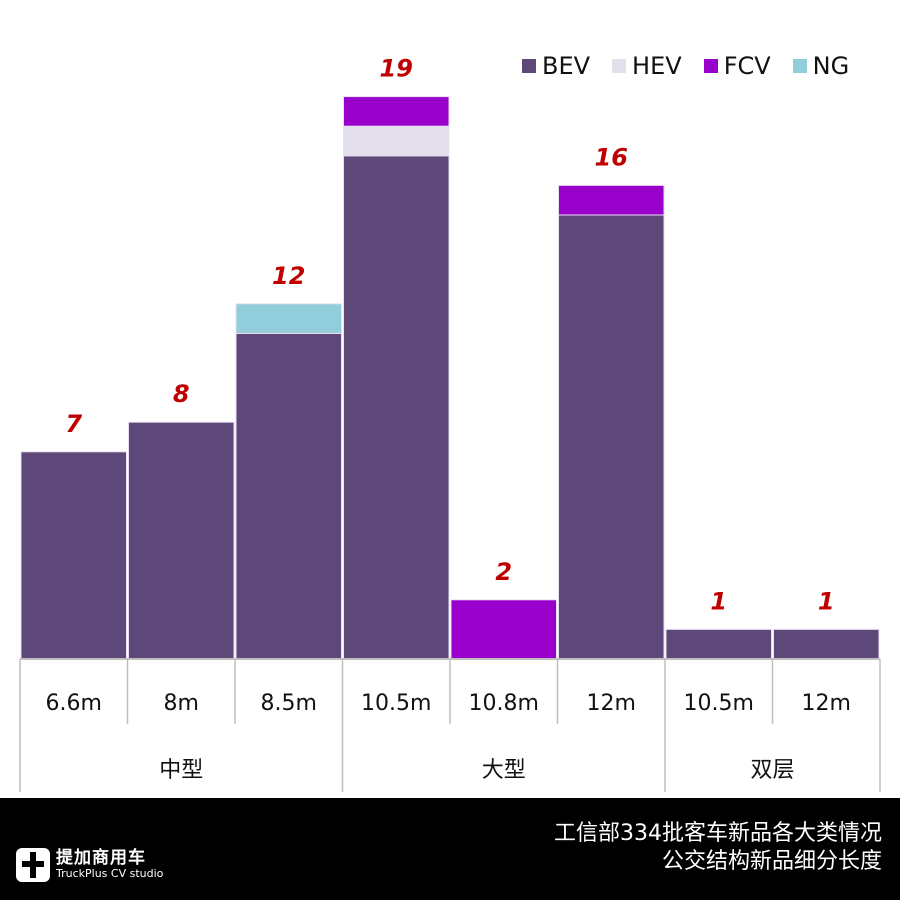  What do you see at coordinates (718, 848) in the screenshot?
I see `footer-title: 工信部334批客车新品各大类情况 公交结构新品细分长度` at bounding box center [718, 848].